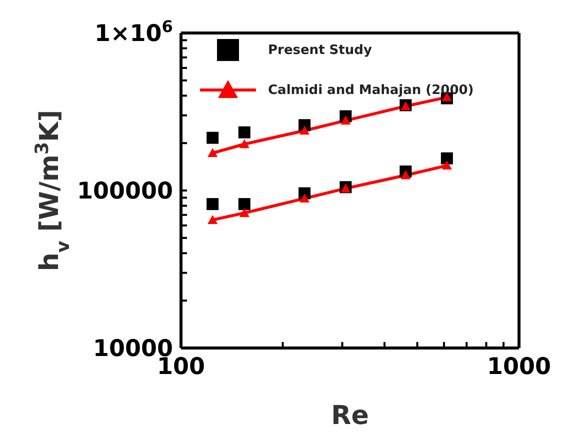 This screenshot has height=436, width=568. What do you see at coordinates (350, 416) in the screenshot?
I see `x-axis-title: Re` at bounding box center [350, 416].